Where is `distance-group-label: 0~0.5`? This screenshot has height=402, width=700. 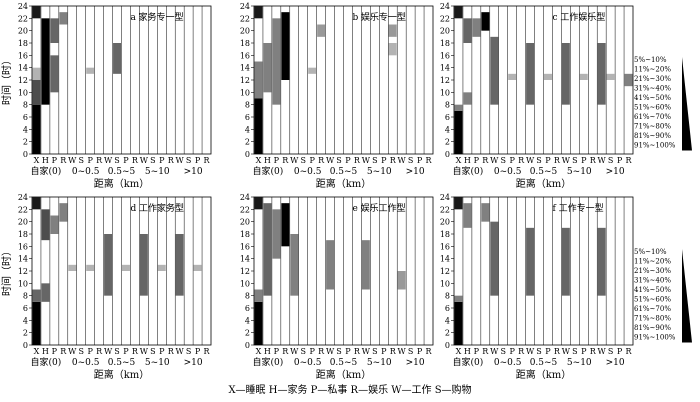 distance-group-label: 0~0.5 is located at coordinates (308, 172).